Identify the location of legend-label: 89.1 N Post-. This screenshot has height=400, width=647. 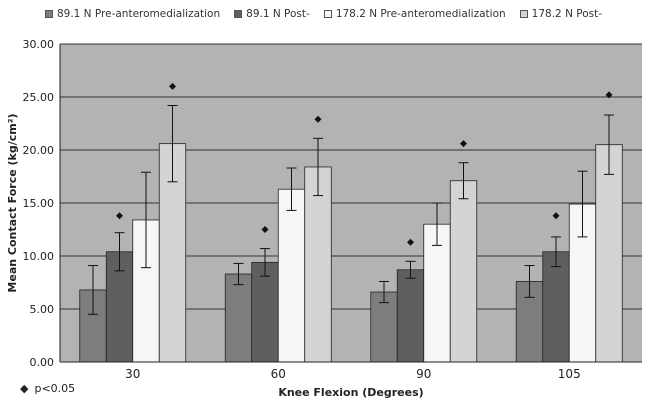
(278, 14).